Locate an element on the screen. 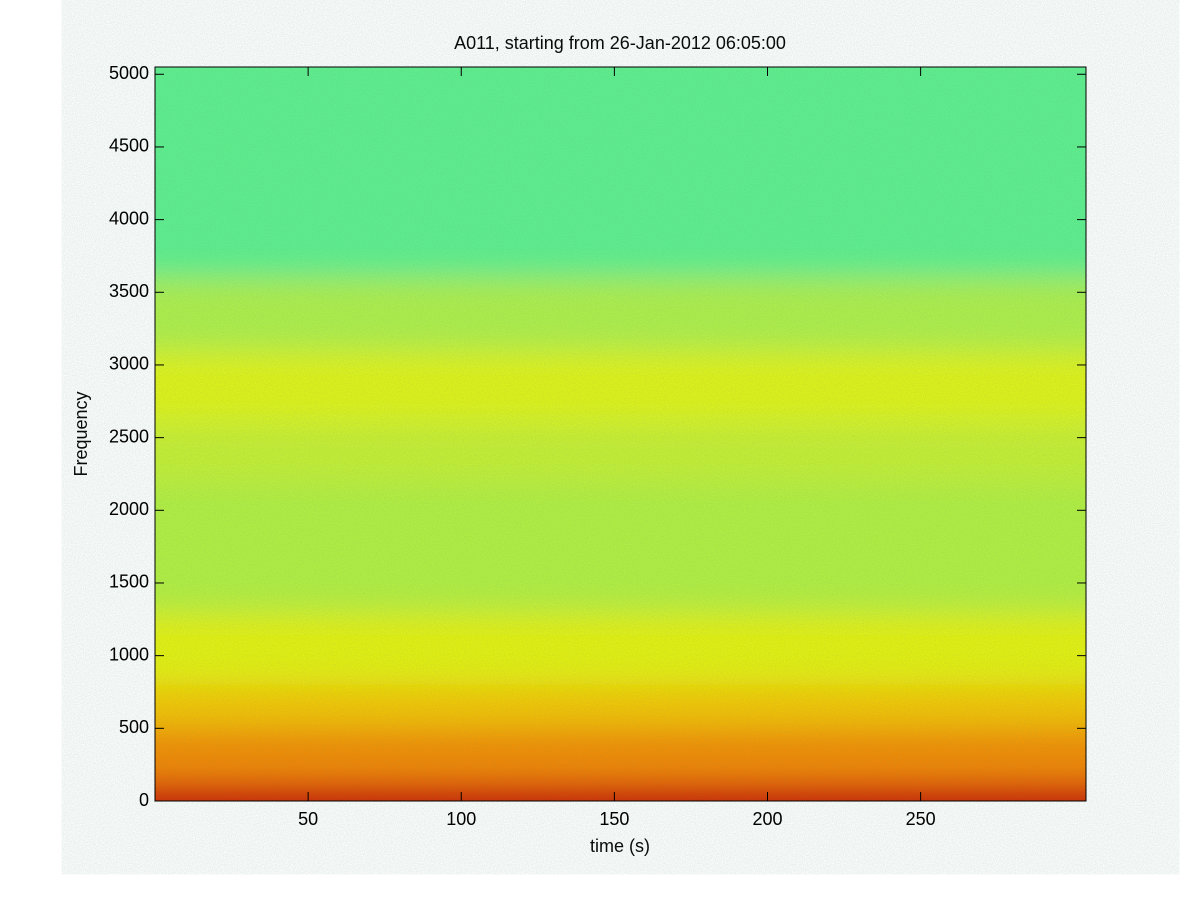 The width and height of the screenshot is (1200, 900). x-tick-label: 150 is located at coordinates (614, 819).